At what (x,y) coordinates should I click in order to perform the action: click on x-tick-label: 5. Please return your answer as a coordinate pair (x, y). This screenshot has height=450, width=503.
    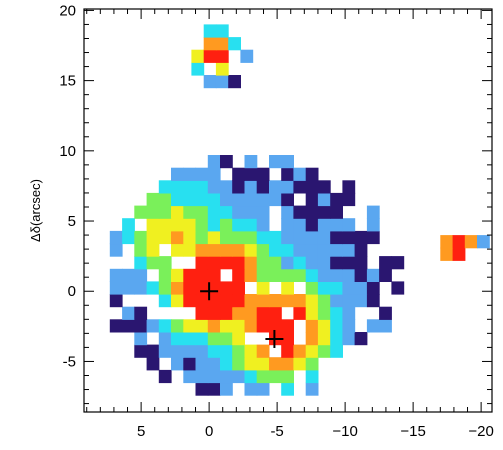
    Looking at the image, I should click on (141, 431).